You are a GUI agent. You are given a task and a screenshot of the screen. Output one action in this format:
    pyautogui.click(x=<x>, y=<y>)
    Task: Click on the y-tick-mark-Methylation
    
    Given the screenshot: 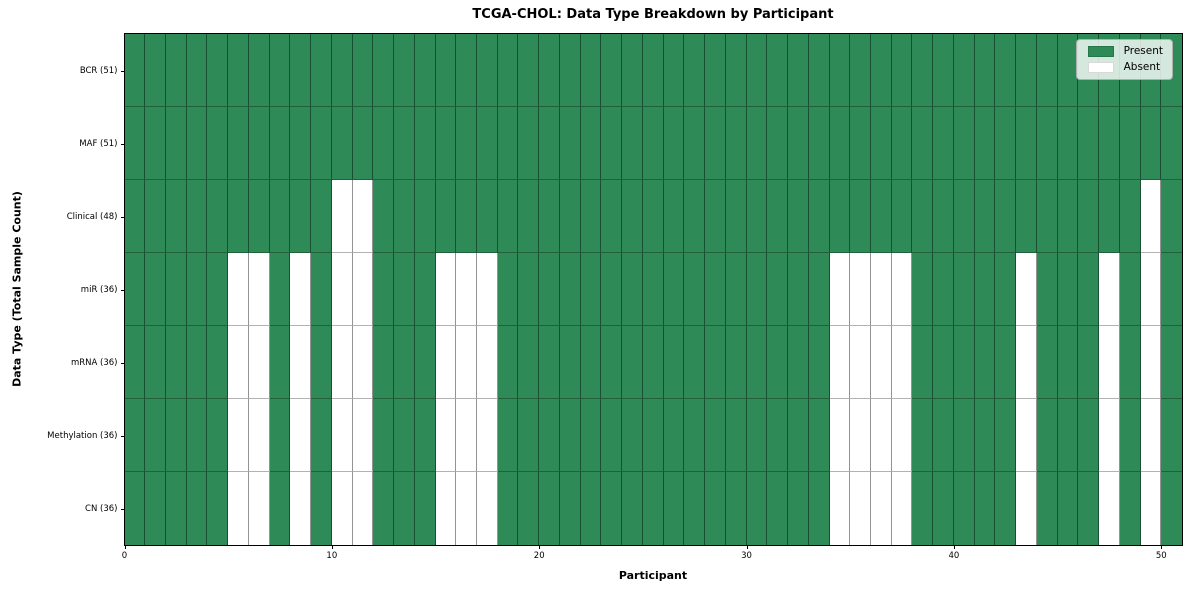 What is the action you would take?
    pyautogui.click(x=122, y=436)
    